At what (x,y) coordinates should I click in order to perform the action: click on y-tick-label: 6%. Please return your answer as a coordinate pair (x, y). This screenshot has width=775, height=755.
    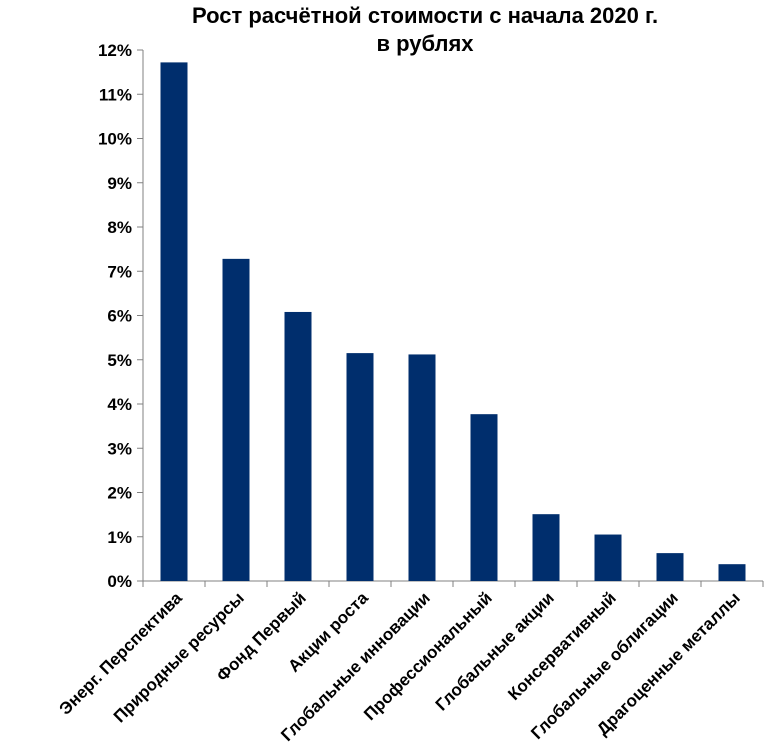
    Looking at the image, I should click on (119, 316).